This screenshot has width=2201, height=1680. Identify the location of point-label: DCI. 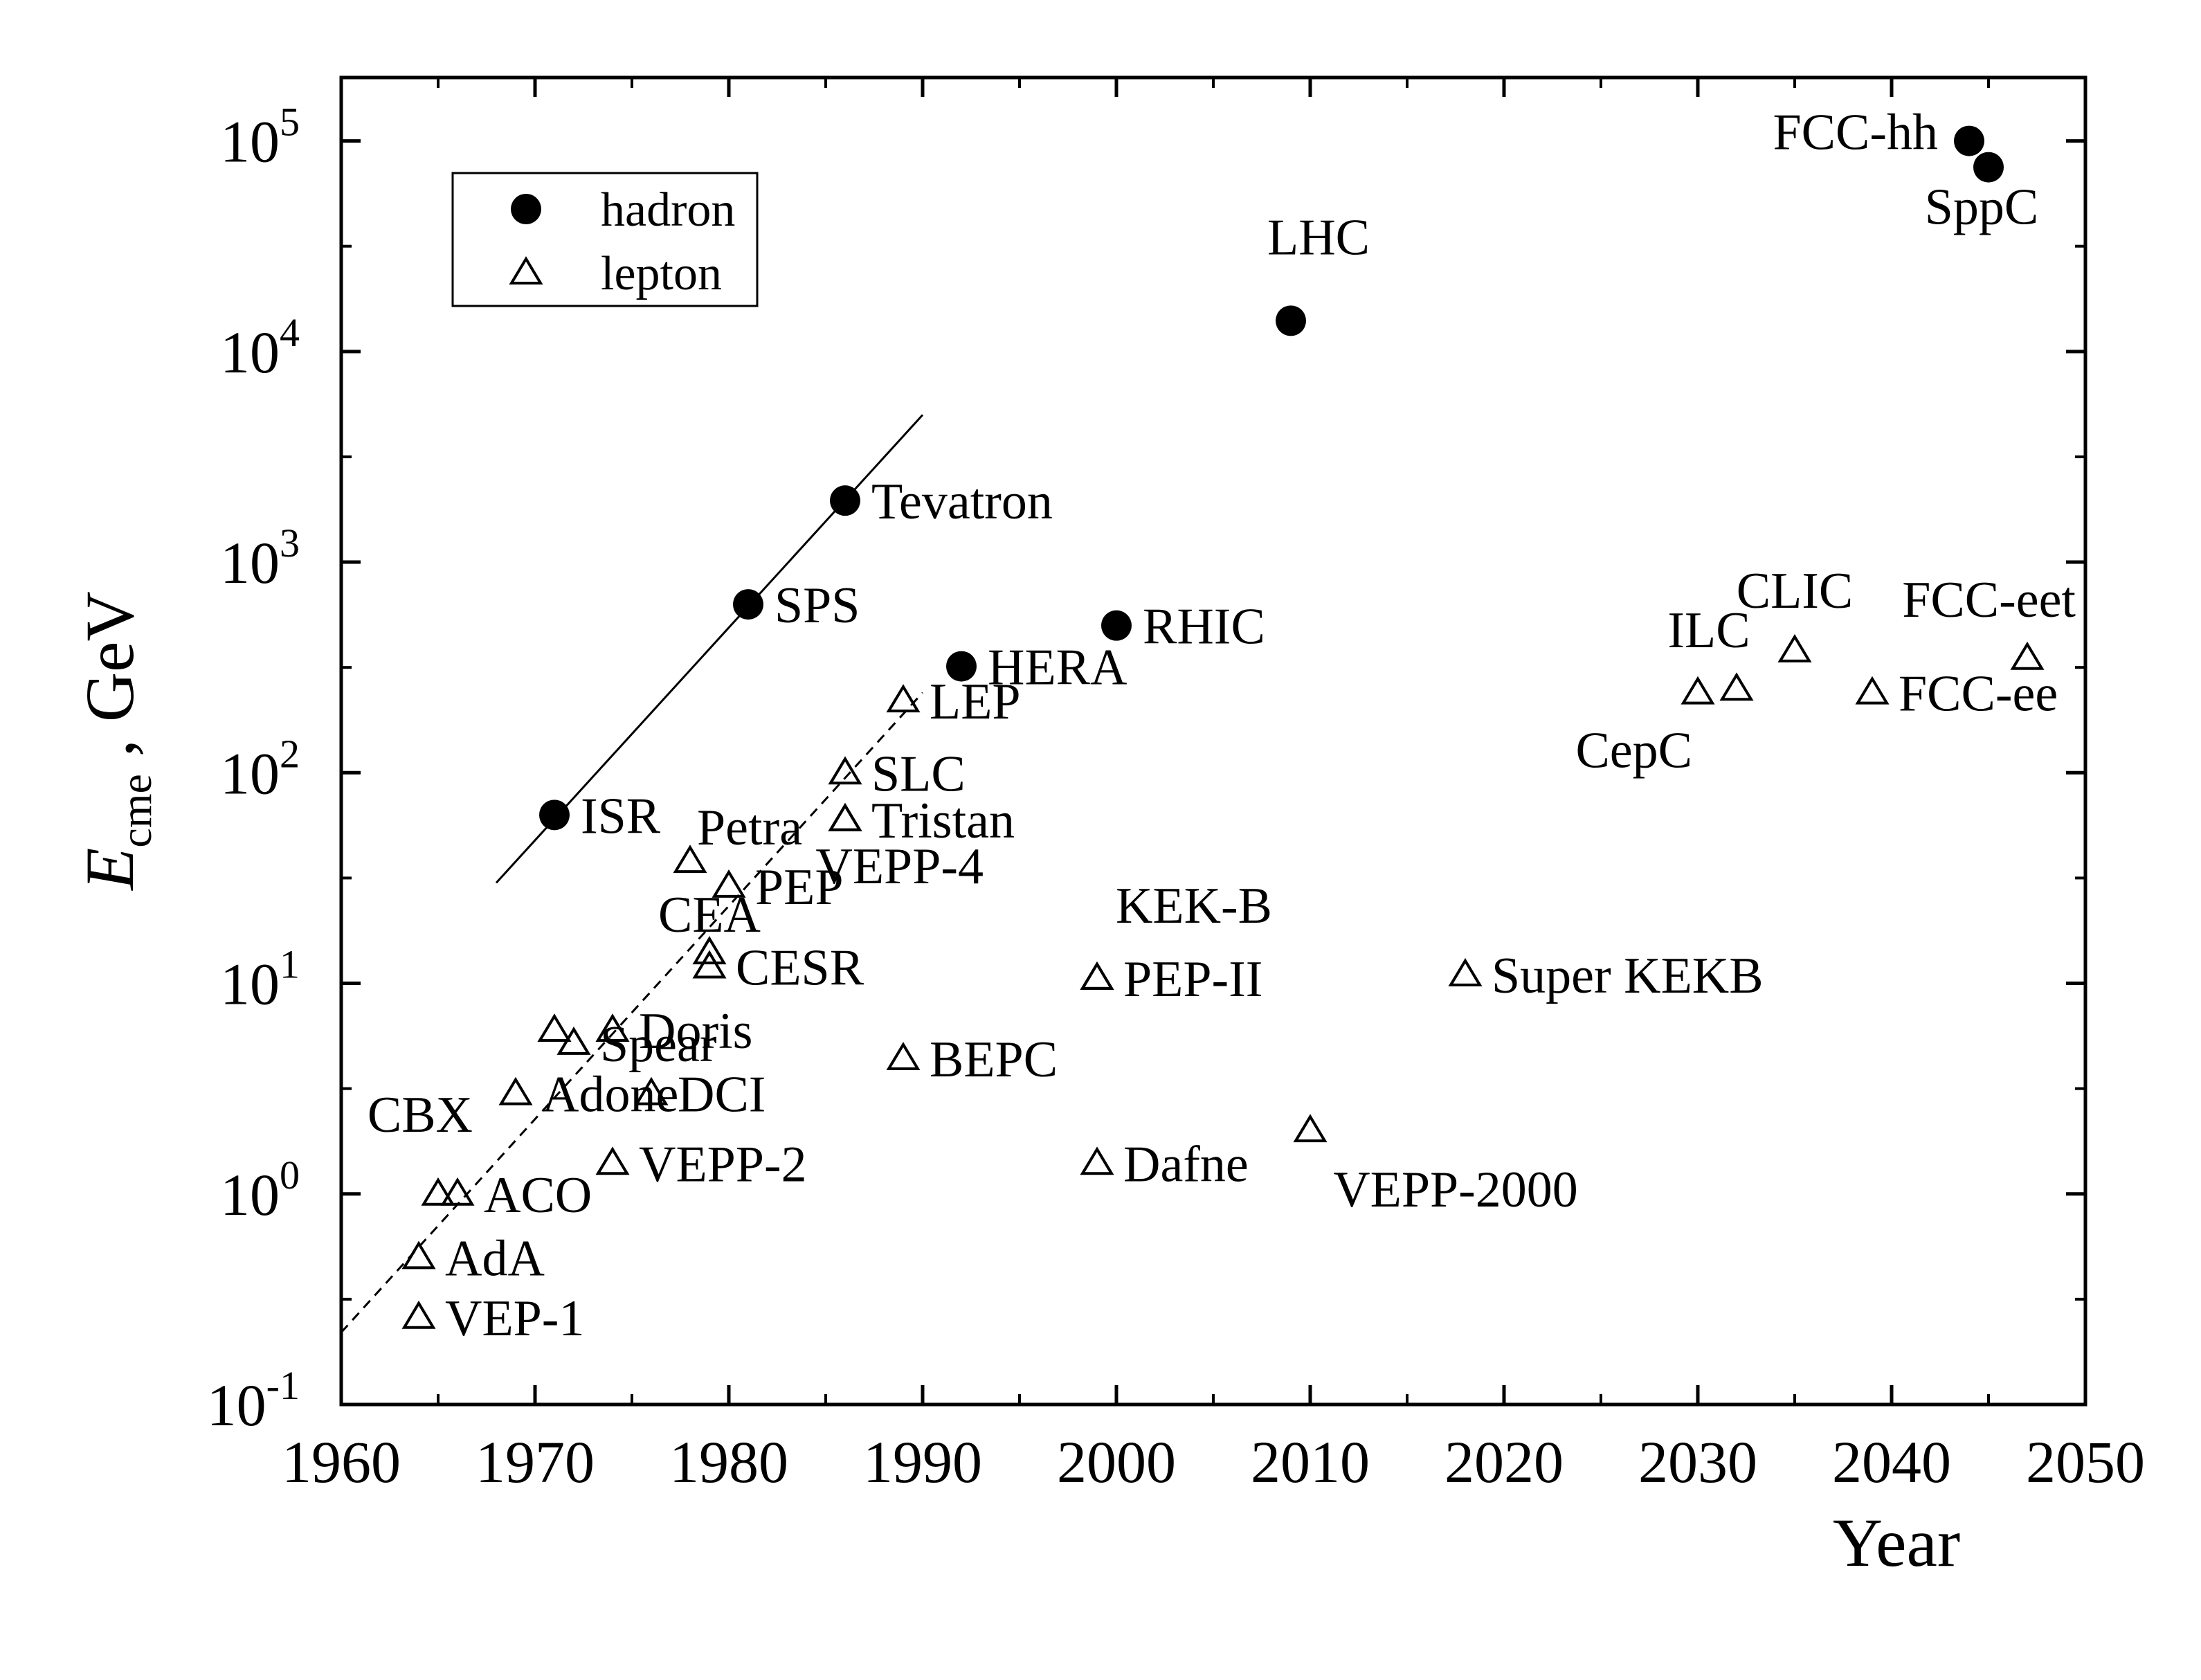
(722, 1095).